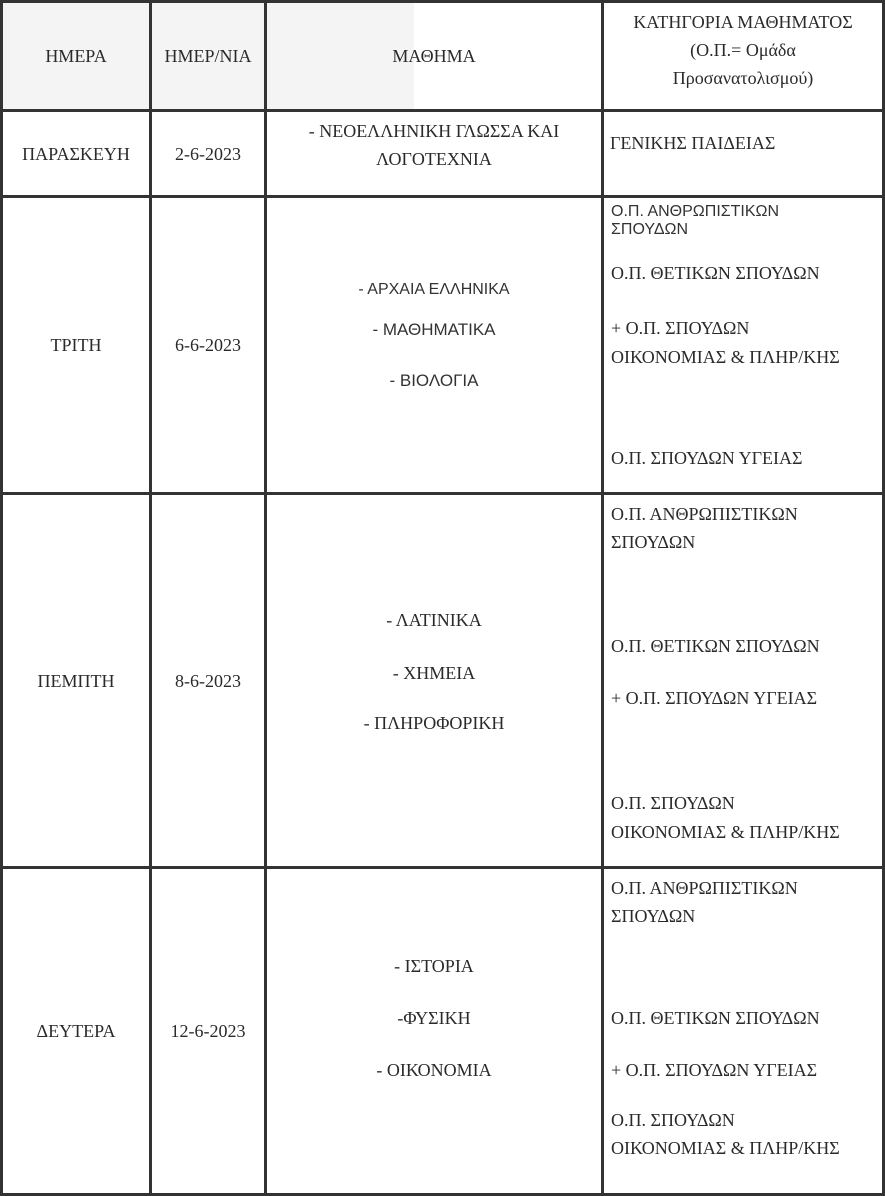 This screenshot has height=1196, width=885. Describe the element at coordinates (434, 1031) in the screenshot. I see `row-4-subject: - ΙΣΤΟΡΙΑ -ΦΥΣΙΚΗ - ΟΙΚΟΝΟΜΙΑ` at that location.